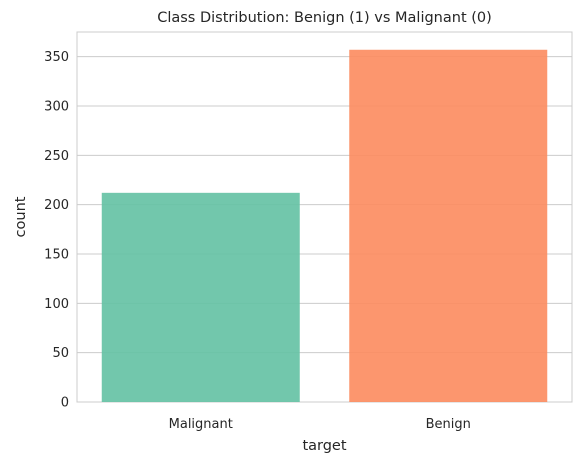  What do you see at coordinates (56, 107) in the screenshot?
I see `y-tick-label: 300` at bounding box center [56, 107].